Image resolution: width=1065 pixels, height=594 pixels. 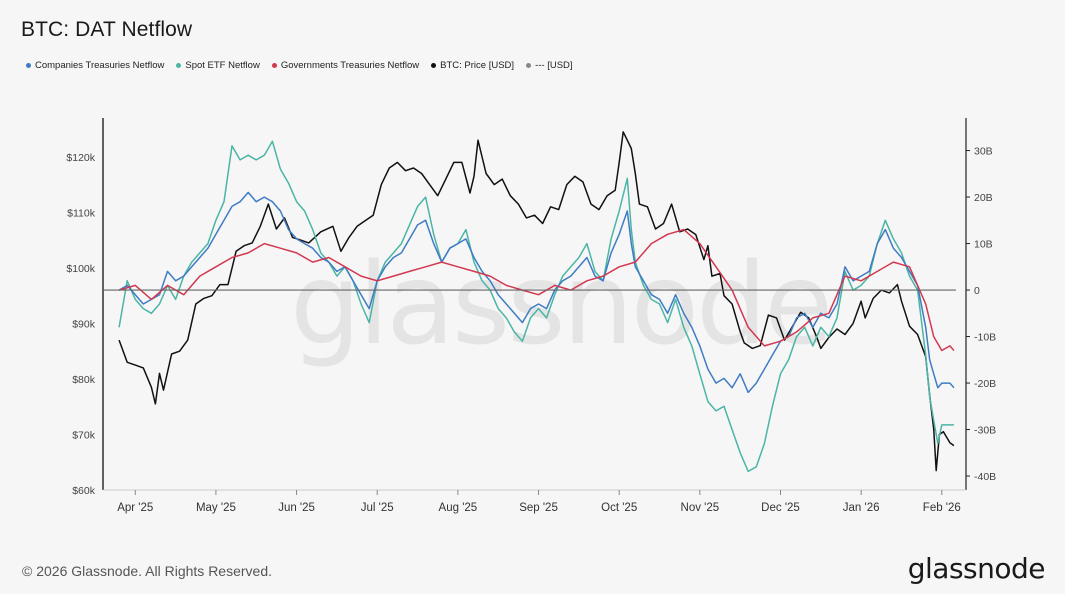 I want to click on legend-item-usd: --- [USD], so click(x=549, y=65).